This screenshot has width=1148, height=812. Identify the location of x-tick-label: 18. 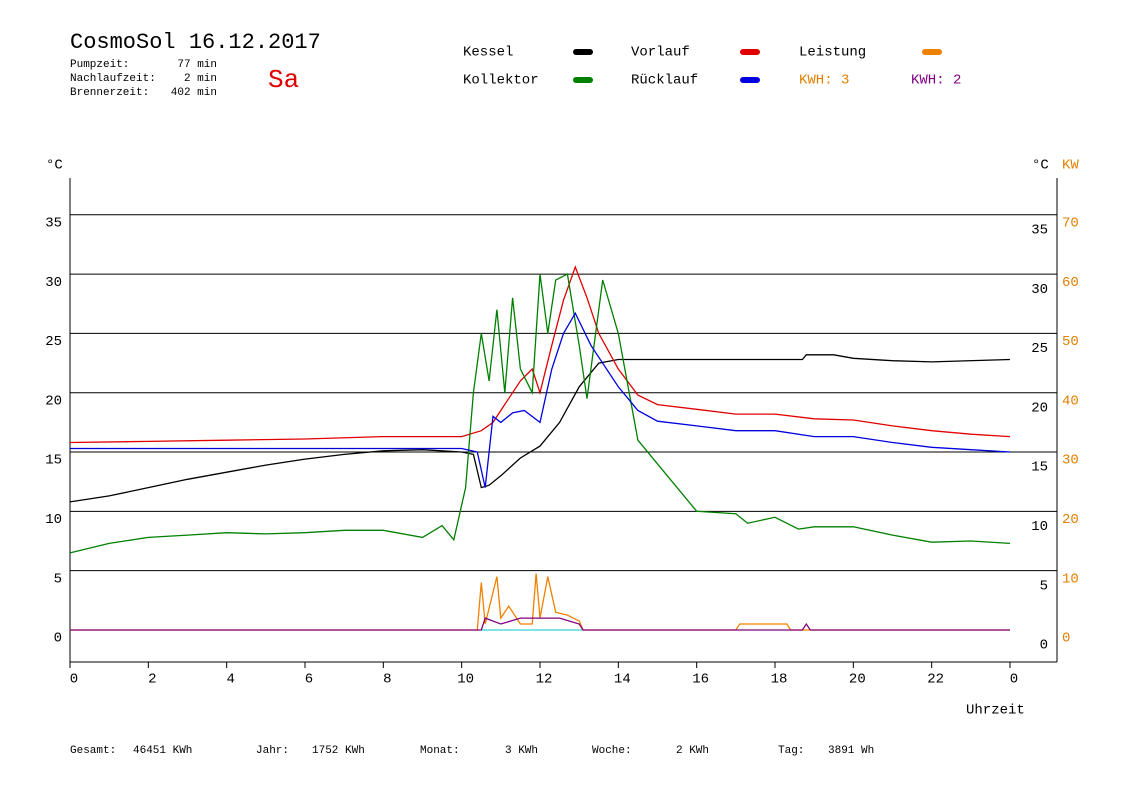
(779, 680).